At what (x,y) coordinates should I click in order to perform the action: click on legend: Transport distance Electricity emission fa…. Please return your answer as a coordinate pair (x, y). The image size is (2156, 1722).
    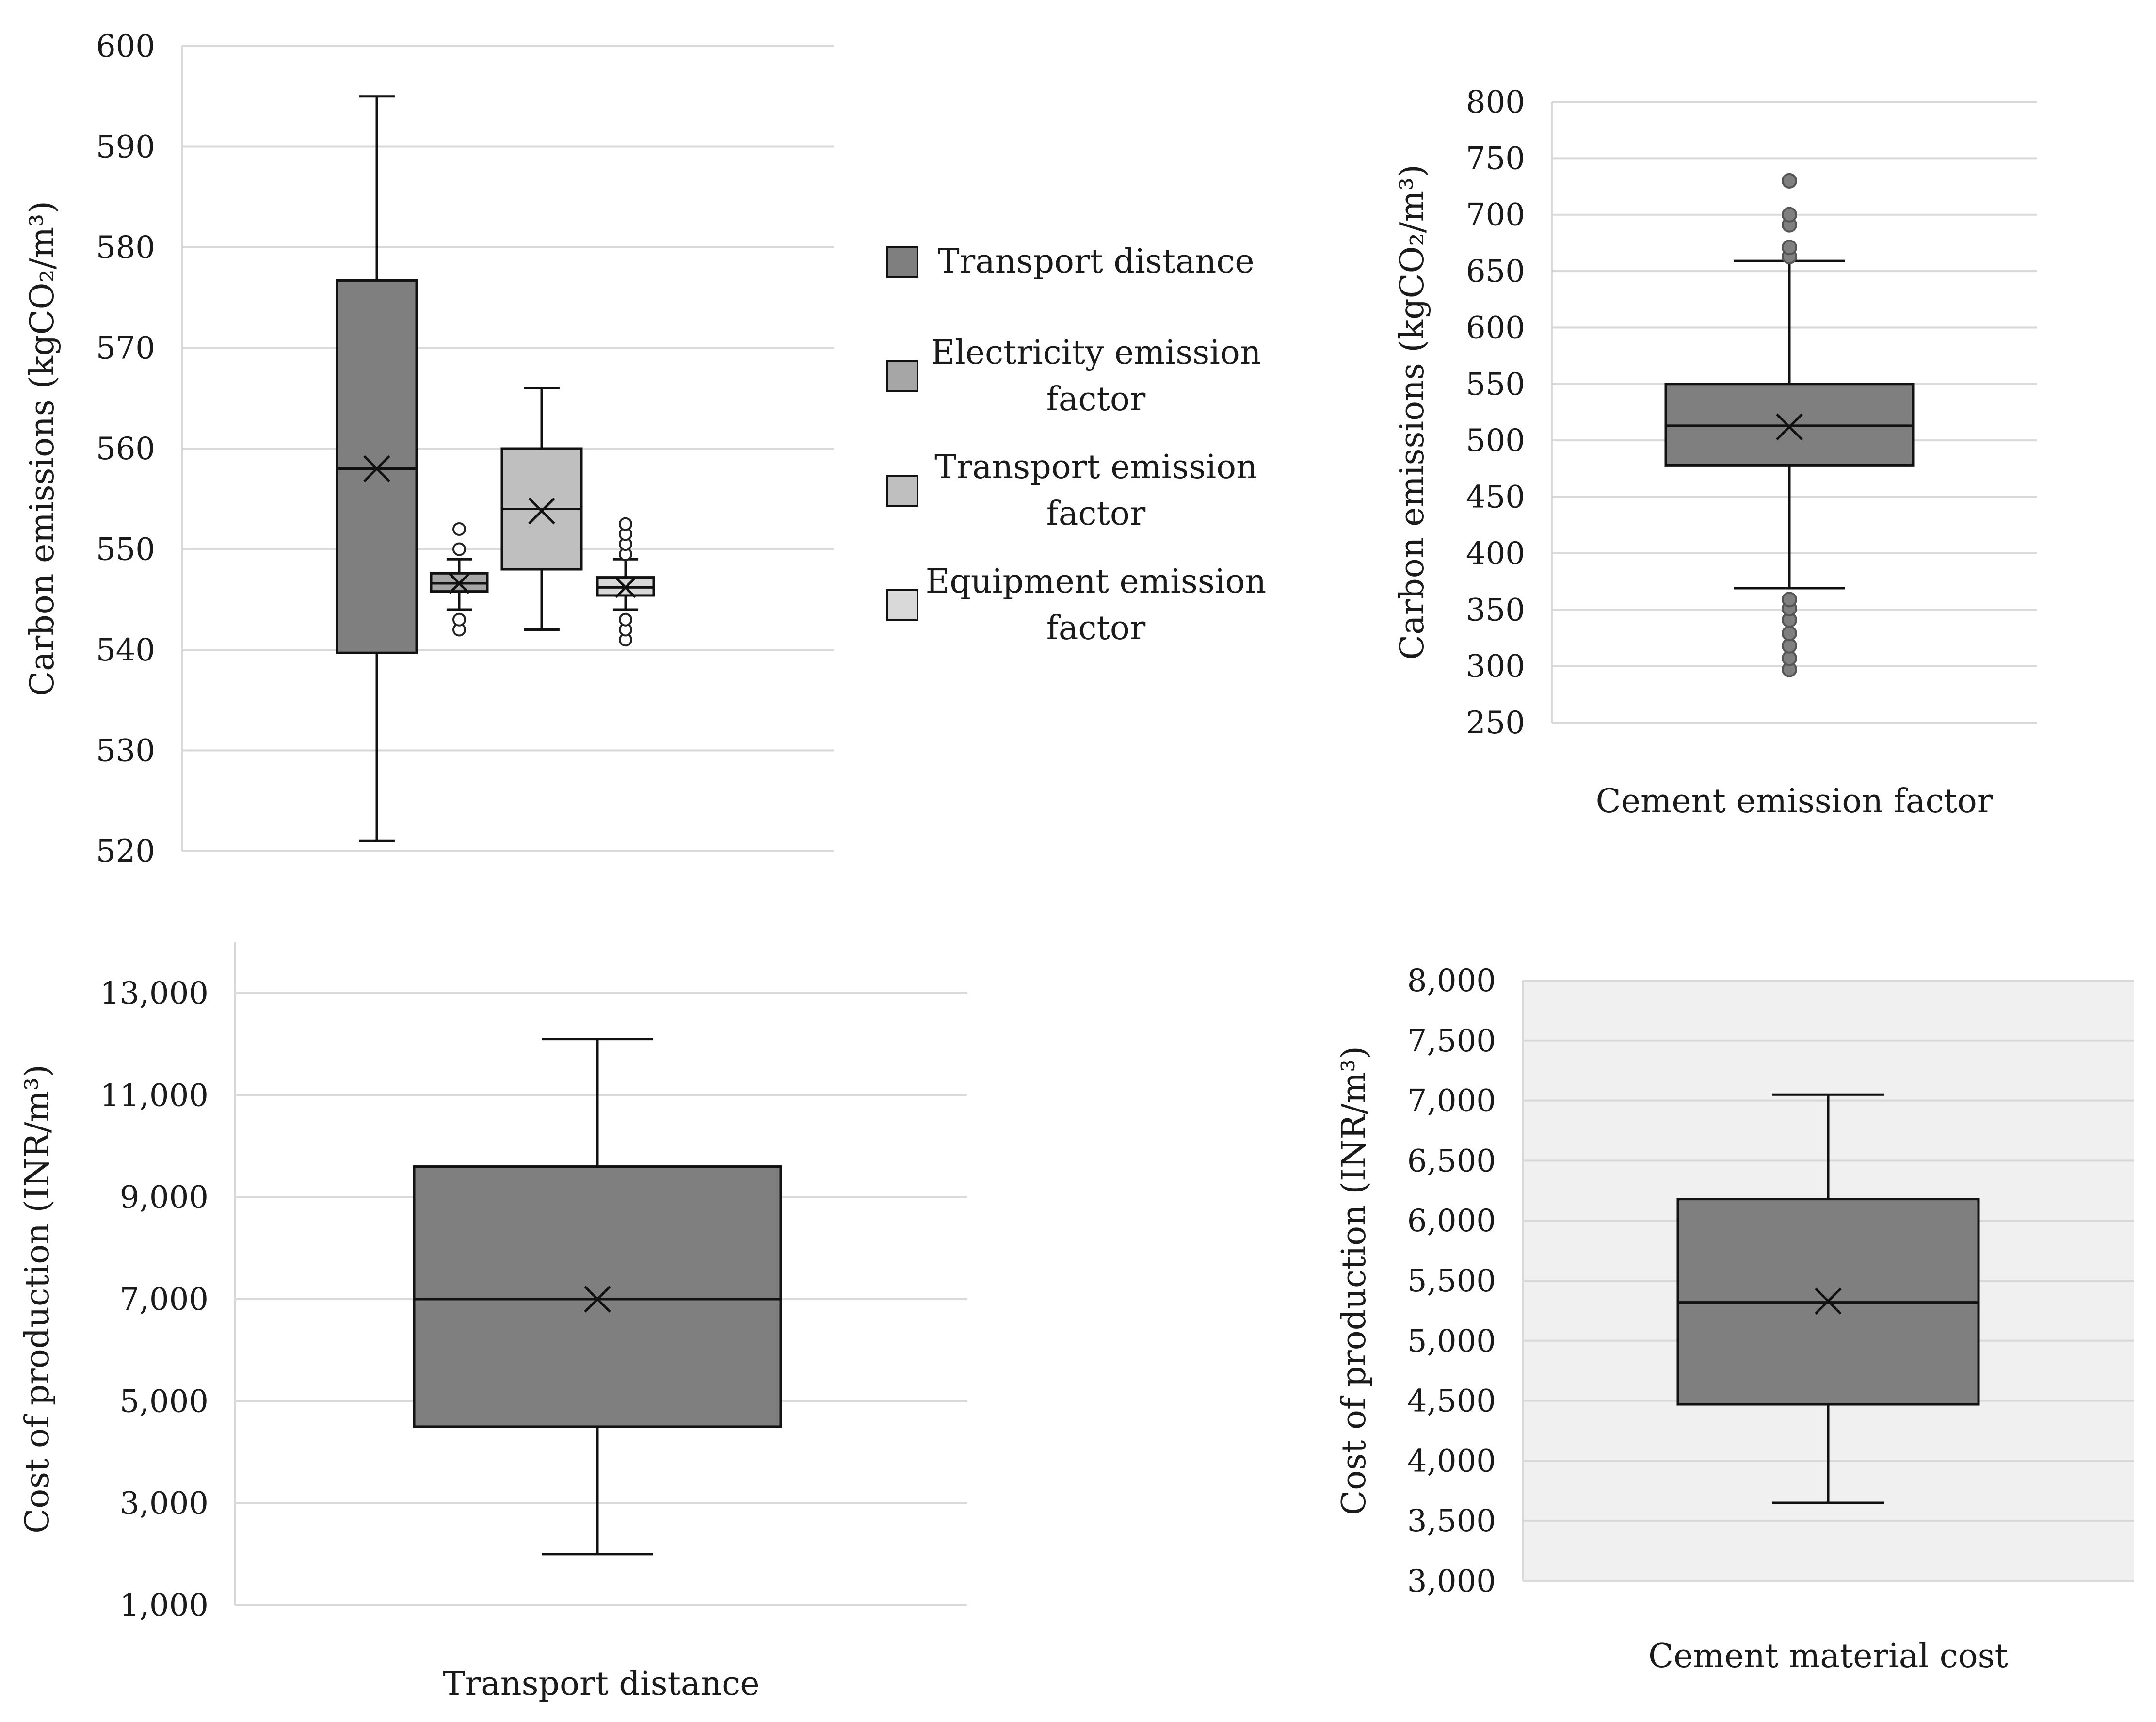
    Looking at the image, I should click on (1076, 444).